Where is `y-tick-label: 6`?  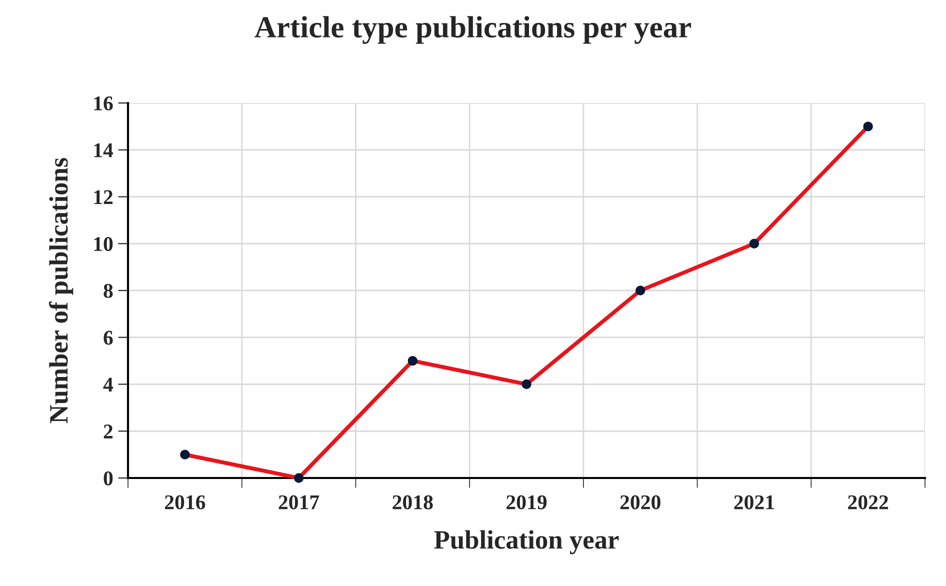 y-tick-label: 6 is located at coordinates (108, 337).